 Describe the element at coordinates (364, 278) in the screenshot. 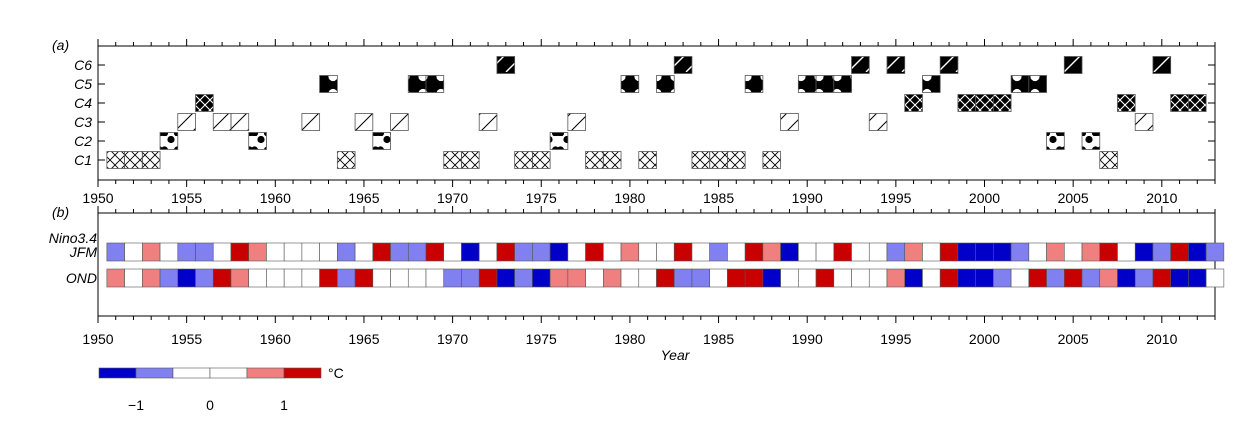

I see `cell-ond-1965` at that location.